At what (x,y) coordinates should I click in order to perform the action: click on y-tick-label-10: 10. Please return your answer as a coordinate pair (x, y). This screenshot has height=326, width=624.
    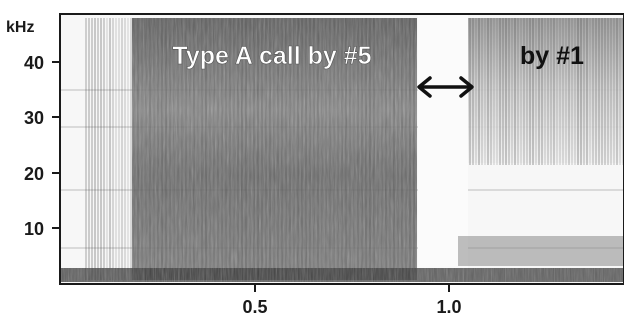
    Looking at the image, I should click on (34, 229).